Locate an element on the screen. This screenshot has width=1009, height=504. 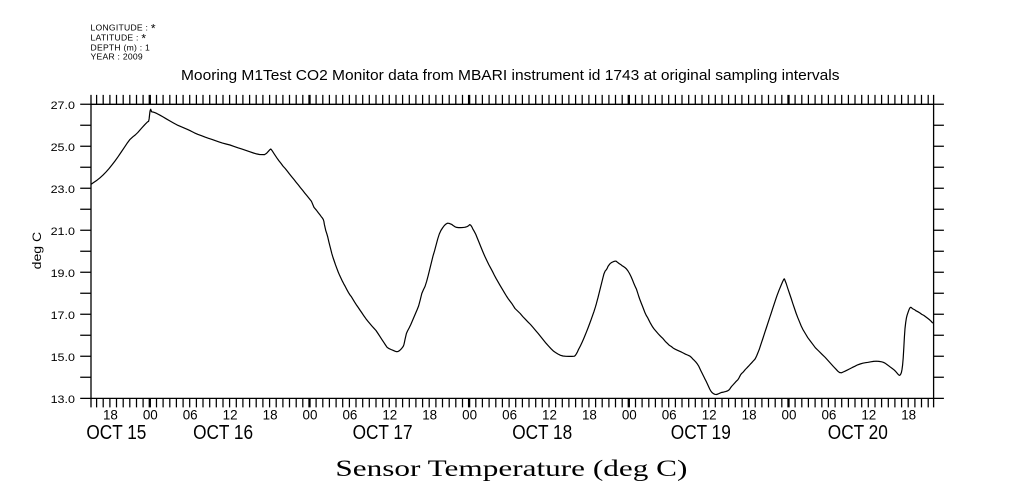
svg-text: YEAR : 2009 is located at coordinates (117, 57).